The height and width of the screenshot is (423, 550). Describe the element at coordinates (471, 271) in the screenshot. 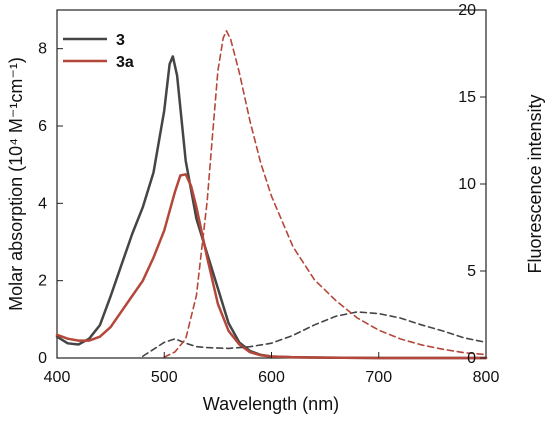

I see `y2-tick-label: 5` at that location.